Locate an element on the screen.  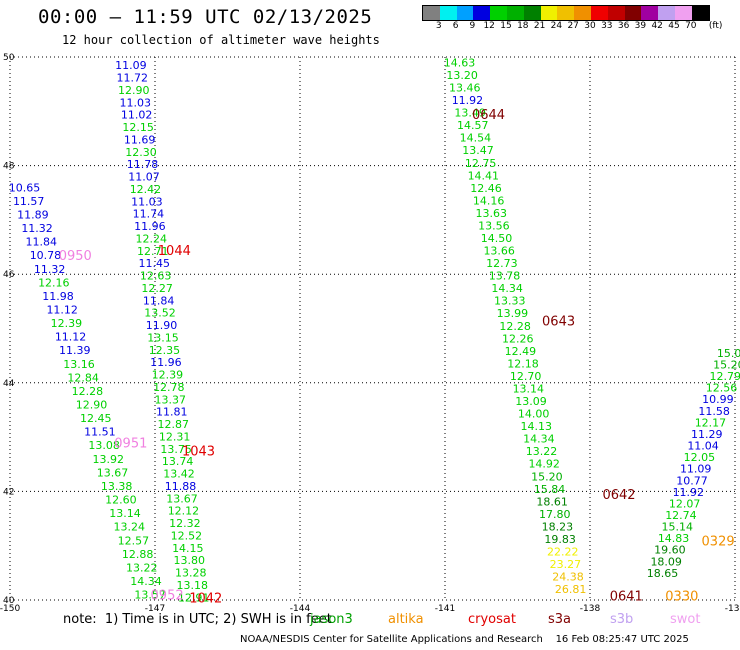
wave-height-value: 12.26 is located at coordinates (518, 338).